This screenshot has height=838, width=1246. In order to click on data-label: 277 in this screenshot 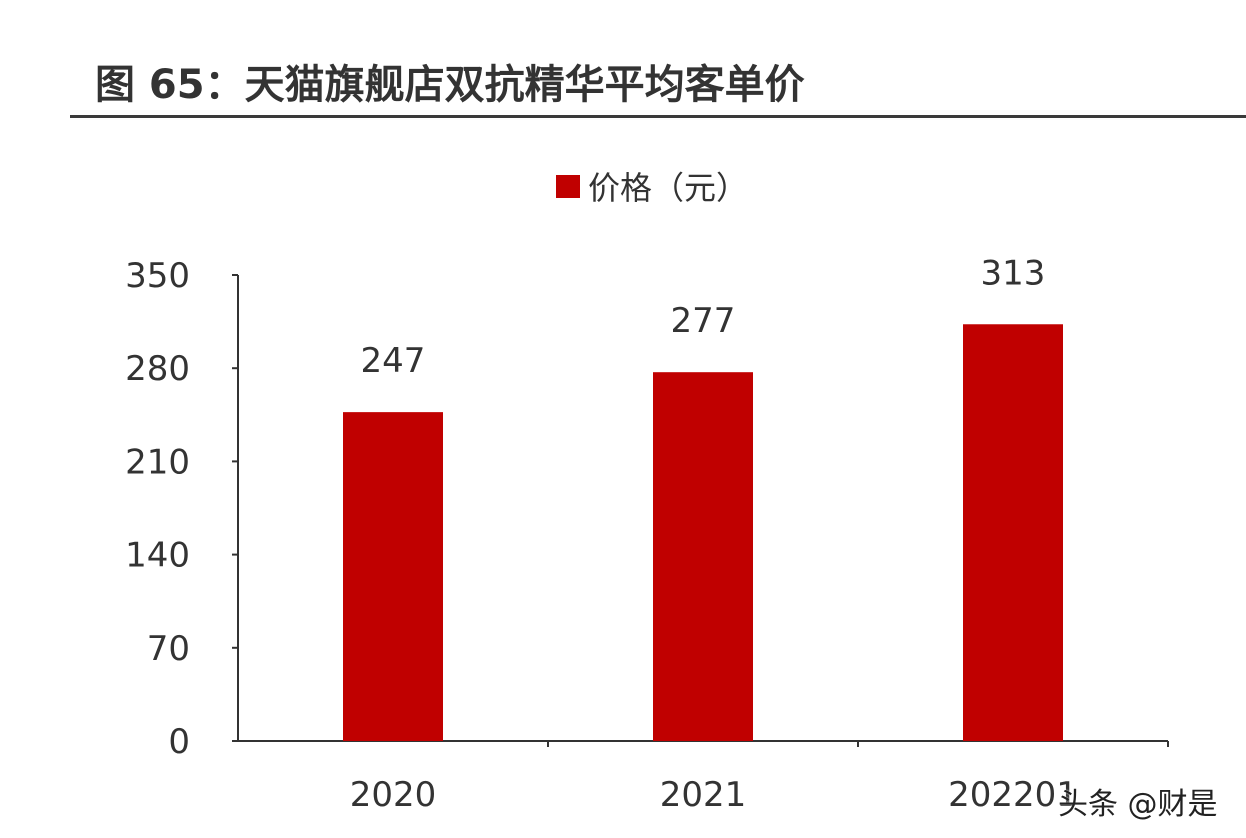, I will do `click(703, 321)`.